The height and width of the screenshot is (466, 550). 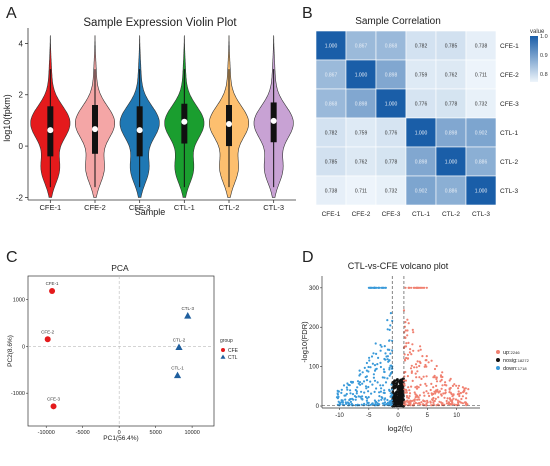 What do you see at coordinates (421, 214) in the screenshot?
I see `heatmap-col-label: CTL-1` at bounding box center [421, 214].